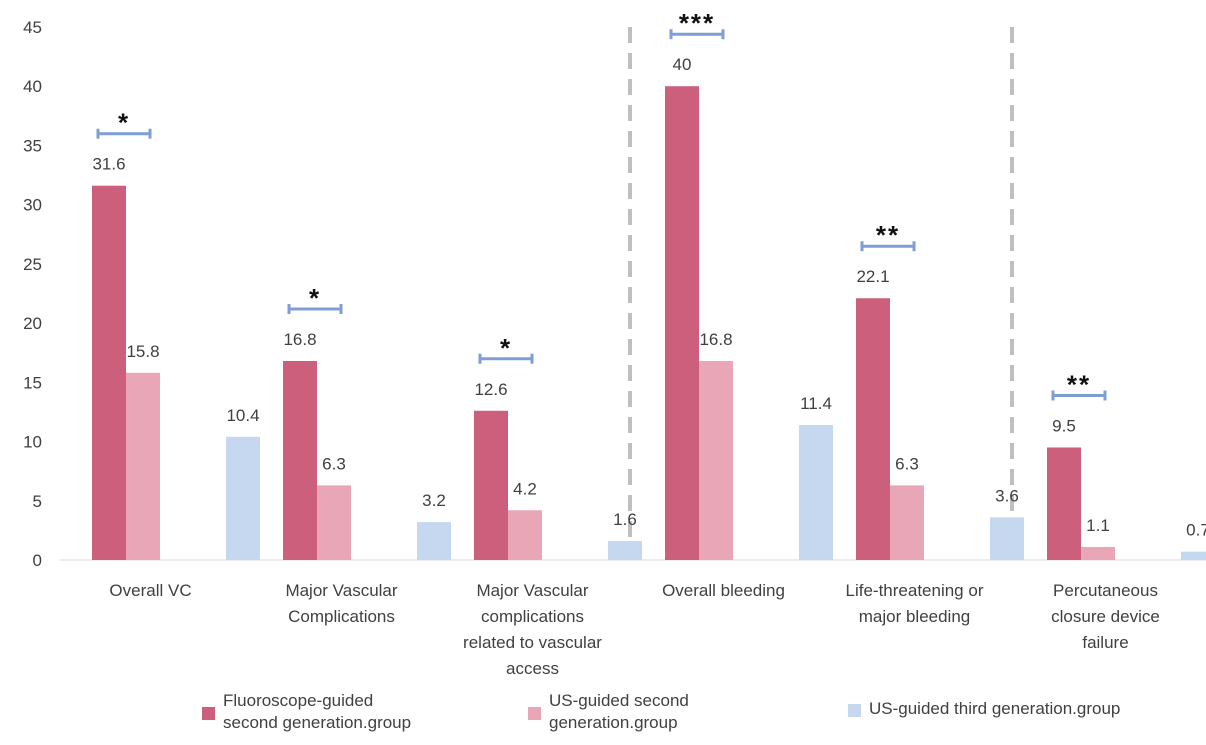 The width and height of the screenshot is (1206, 745). I want to click on legend-swatch-us-third-gen, so click(854, 710).